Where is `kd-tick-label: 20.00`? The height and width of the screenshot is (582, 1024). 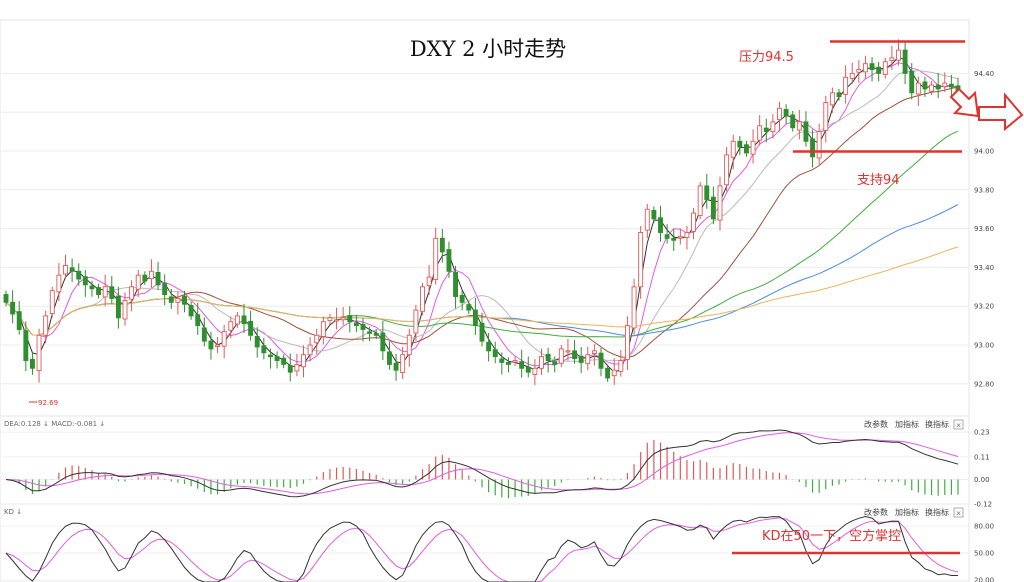
kd-tick-label: 20.00 is located at coordinates (984, 579).